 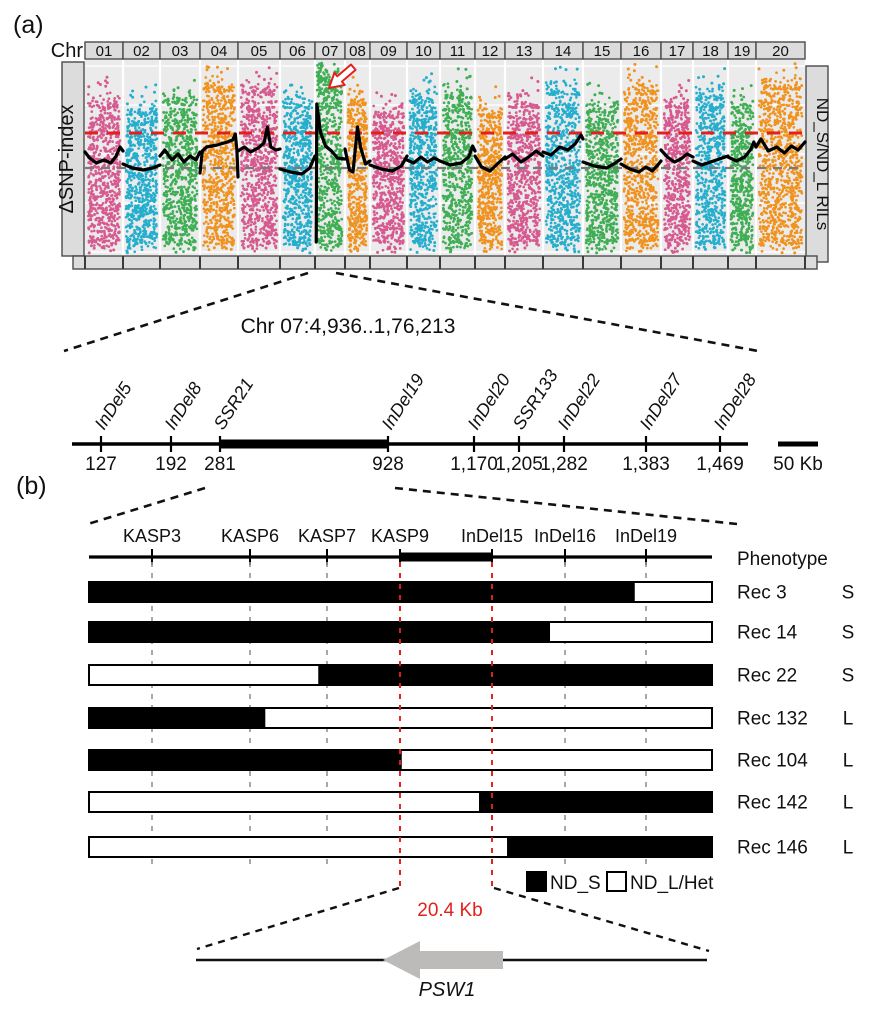 I want to click on gene-label: PSW1, so click(x=447, y=990).